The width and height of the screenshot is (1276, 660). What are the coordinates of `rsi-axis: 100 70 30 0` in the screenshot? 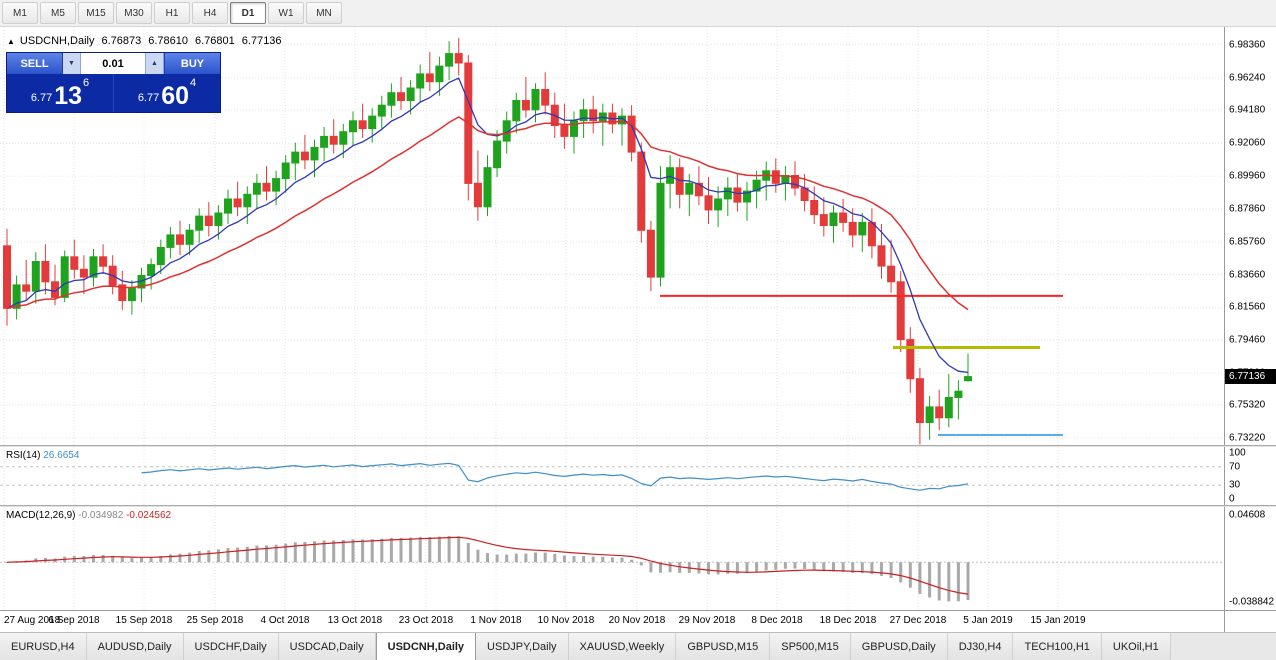 It's located at (1250, 476).